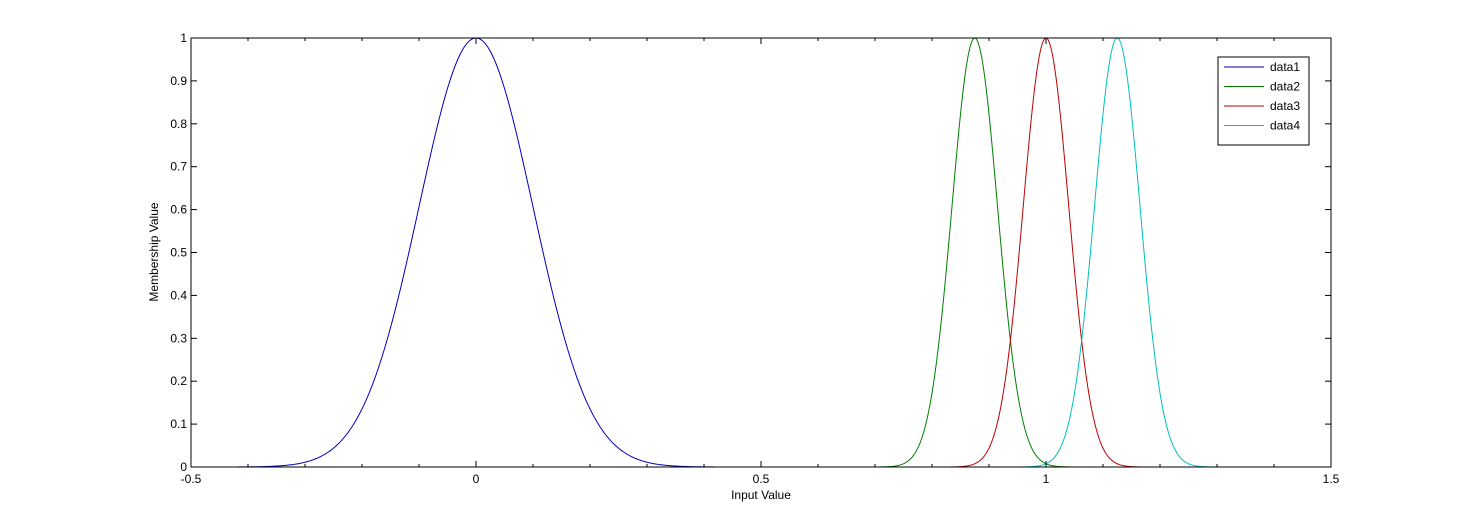 The image size is (1470, 525). Describe the element at coordinates (178, 210) in the screenshot. I see `y-tick-label: 0.6` at that location.